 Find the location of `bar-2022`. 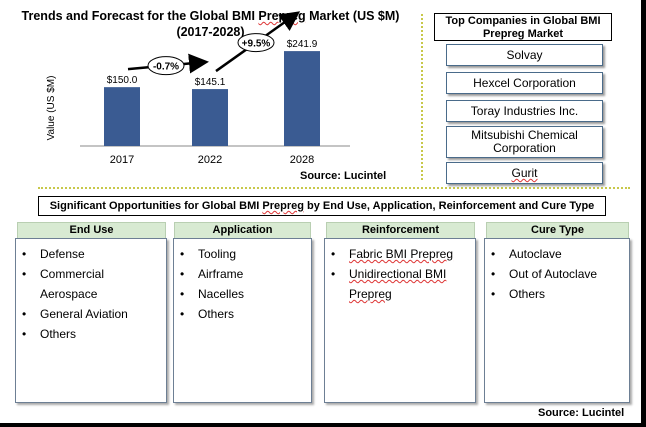

bar-2022 is located at coordinates (210, 117).